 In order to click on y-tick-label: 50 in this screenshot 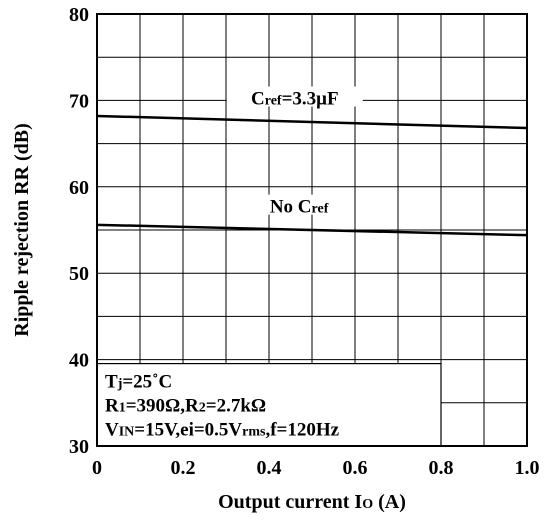, I will do `click(79, 274)`.